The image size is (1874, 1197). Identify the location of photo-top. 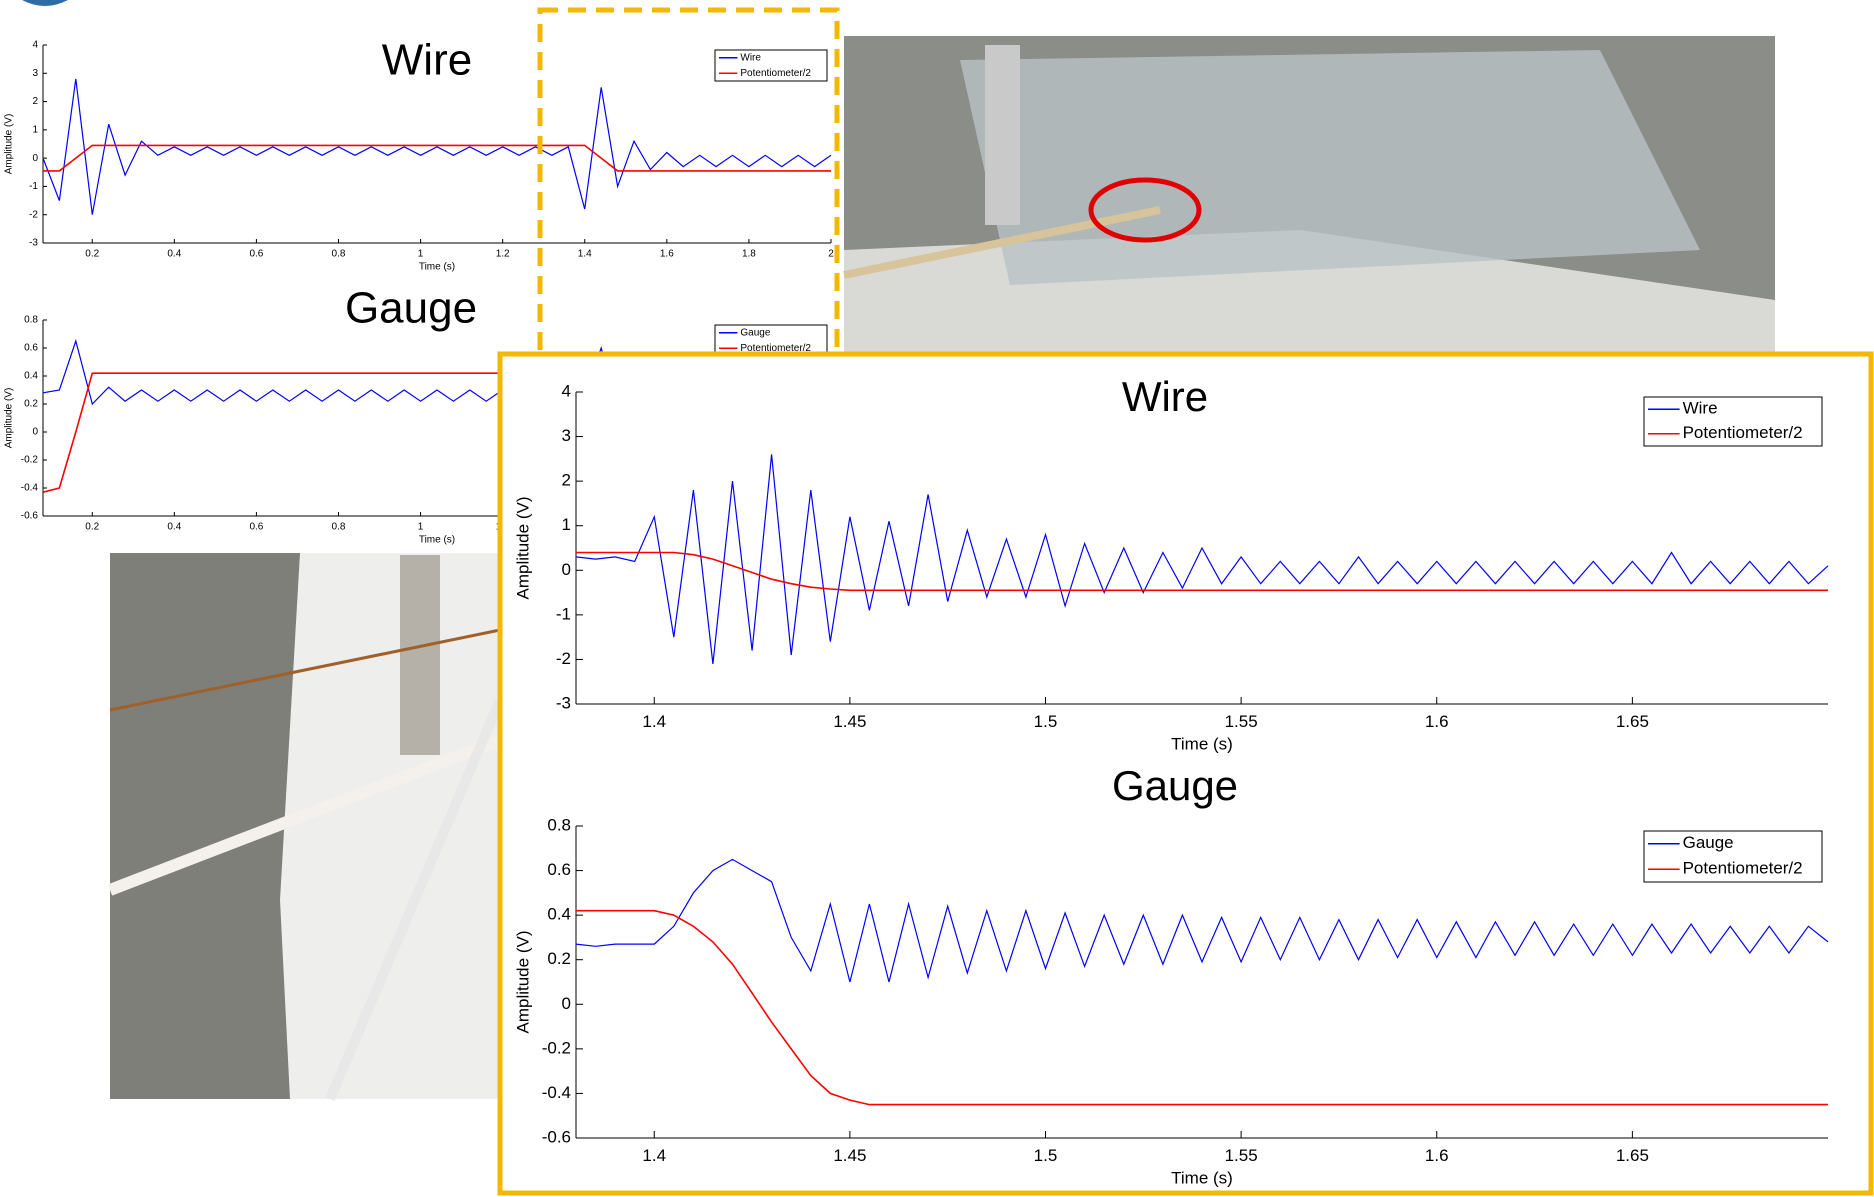
(1309, 195).